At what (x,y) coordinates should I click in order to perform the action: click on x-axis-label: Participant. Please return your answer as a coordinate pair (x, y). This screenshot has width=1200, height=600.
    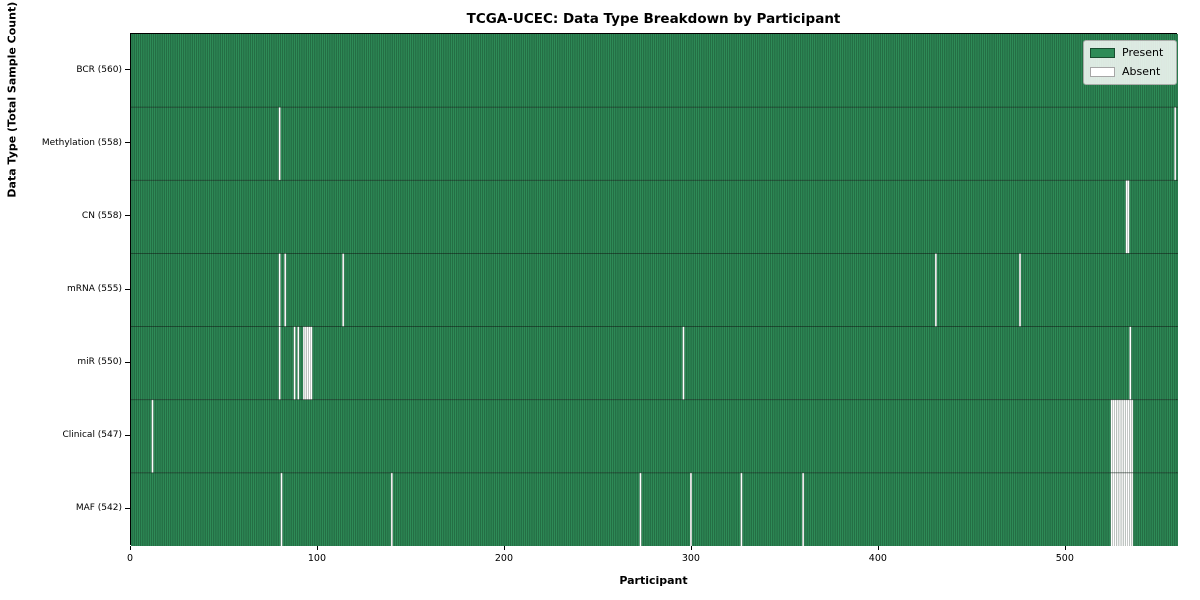
    Looking at the image, I should click on (653, 580).